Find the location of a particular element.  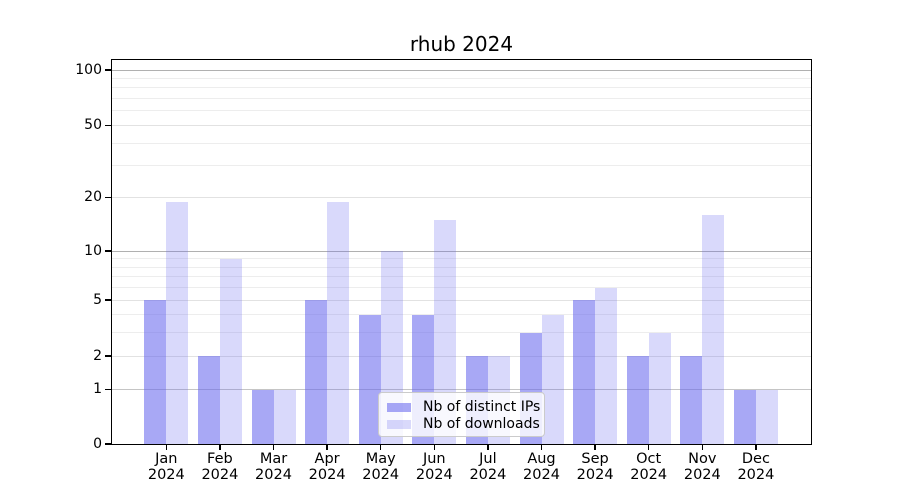

x-tick-label: Nov 2024 is located at coordinates (702, 467).